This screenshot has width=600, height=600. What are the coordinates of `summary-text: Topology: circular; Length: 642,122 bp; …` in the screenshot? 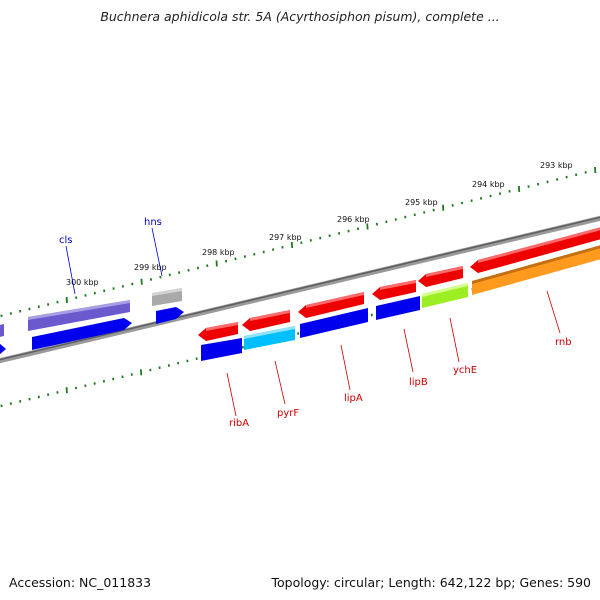 It's located at (431, 582).